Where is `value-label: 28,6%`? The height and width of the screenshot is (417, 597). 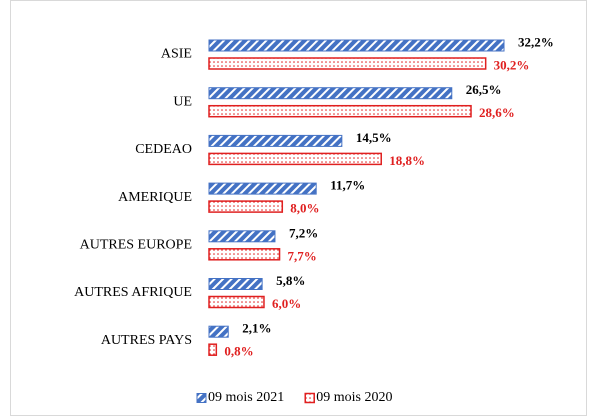
value-label: 28,6% is located at coordinates (497, 112).